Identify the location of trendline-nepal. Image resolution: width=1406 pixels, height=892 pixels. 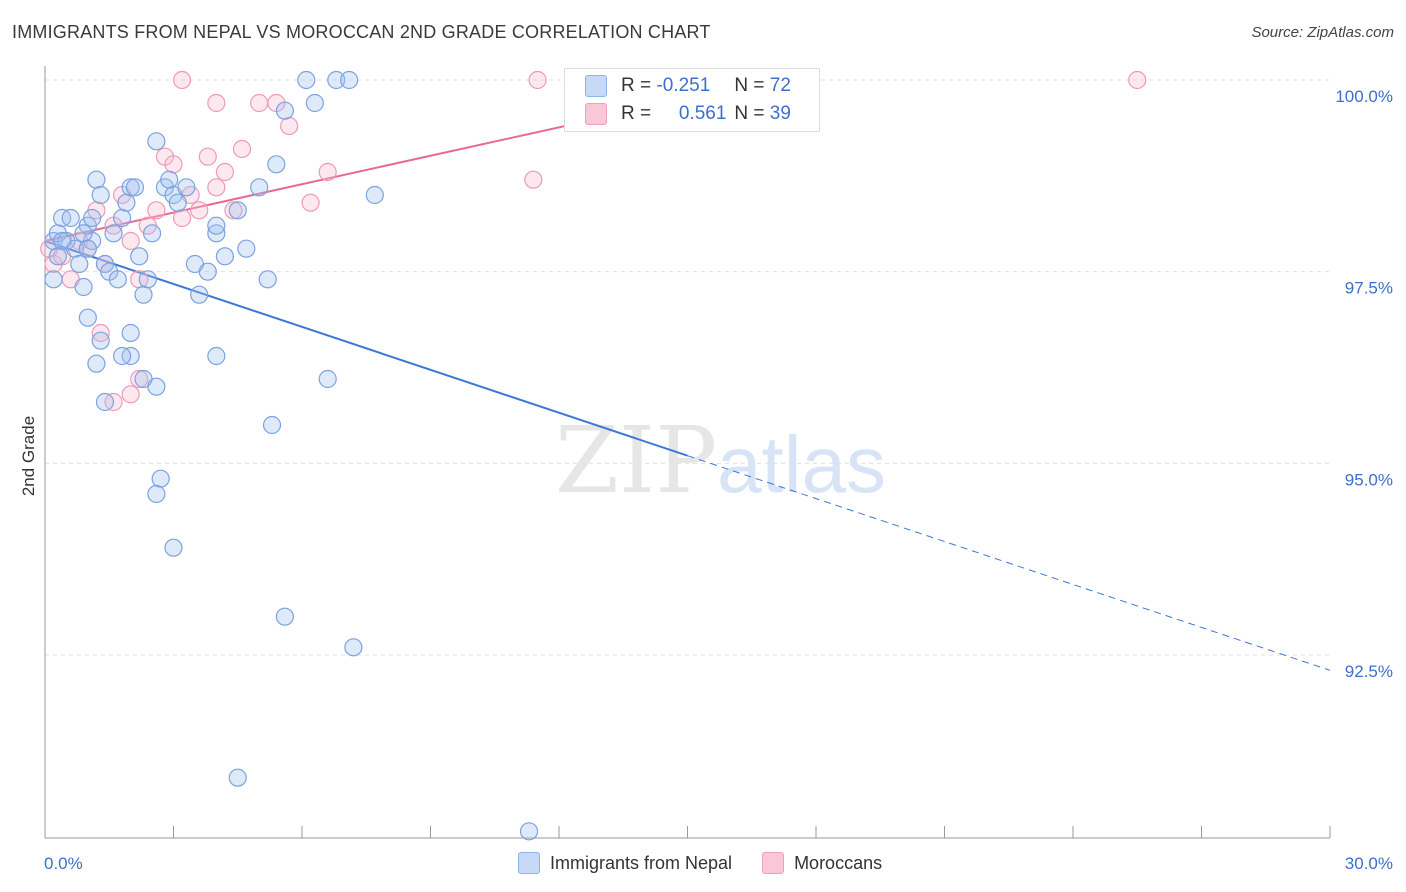
(366, 348).